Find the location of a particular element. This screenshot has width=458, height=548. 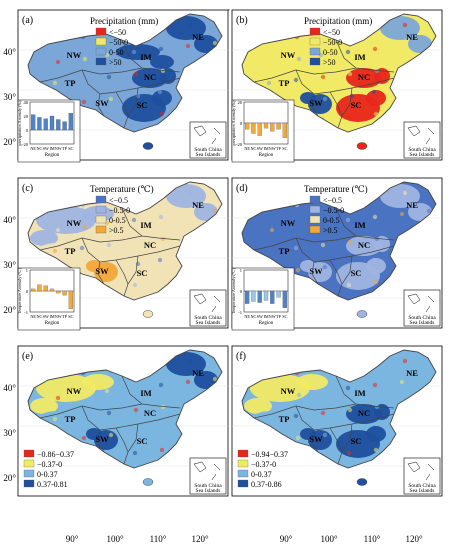

panel-letter: (f) is located at coordinates (241, 356).